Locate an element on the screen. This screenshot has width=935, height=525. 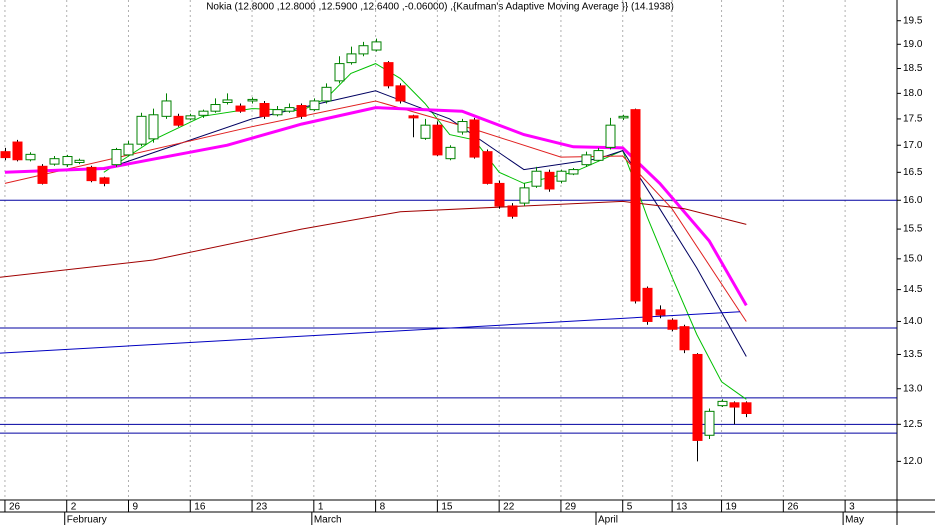
x-tick-label: 8 is located at coordinates (383, 507).